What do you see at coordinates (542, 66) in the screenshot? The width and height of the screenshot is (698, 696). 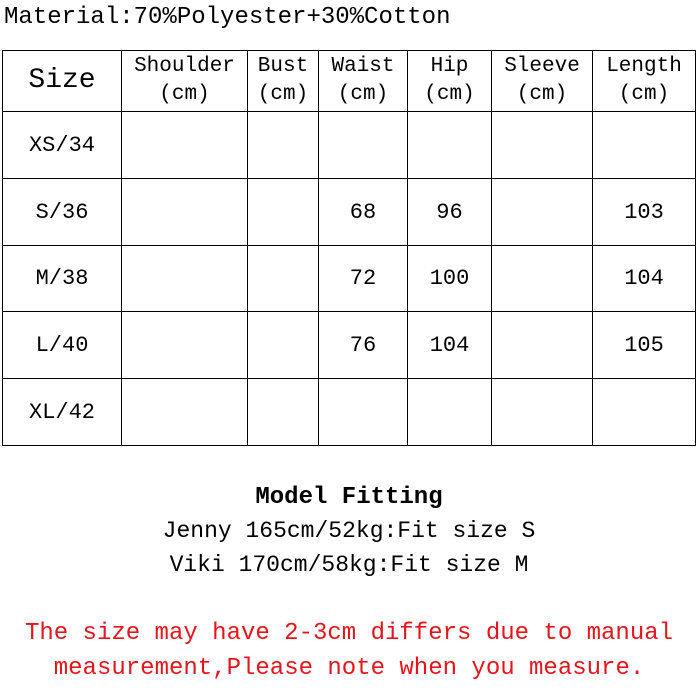 I see `header-text: Sleeve` at bounding box center [542, 66].